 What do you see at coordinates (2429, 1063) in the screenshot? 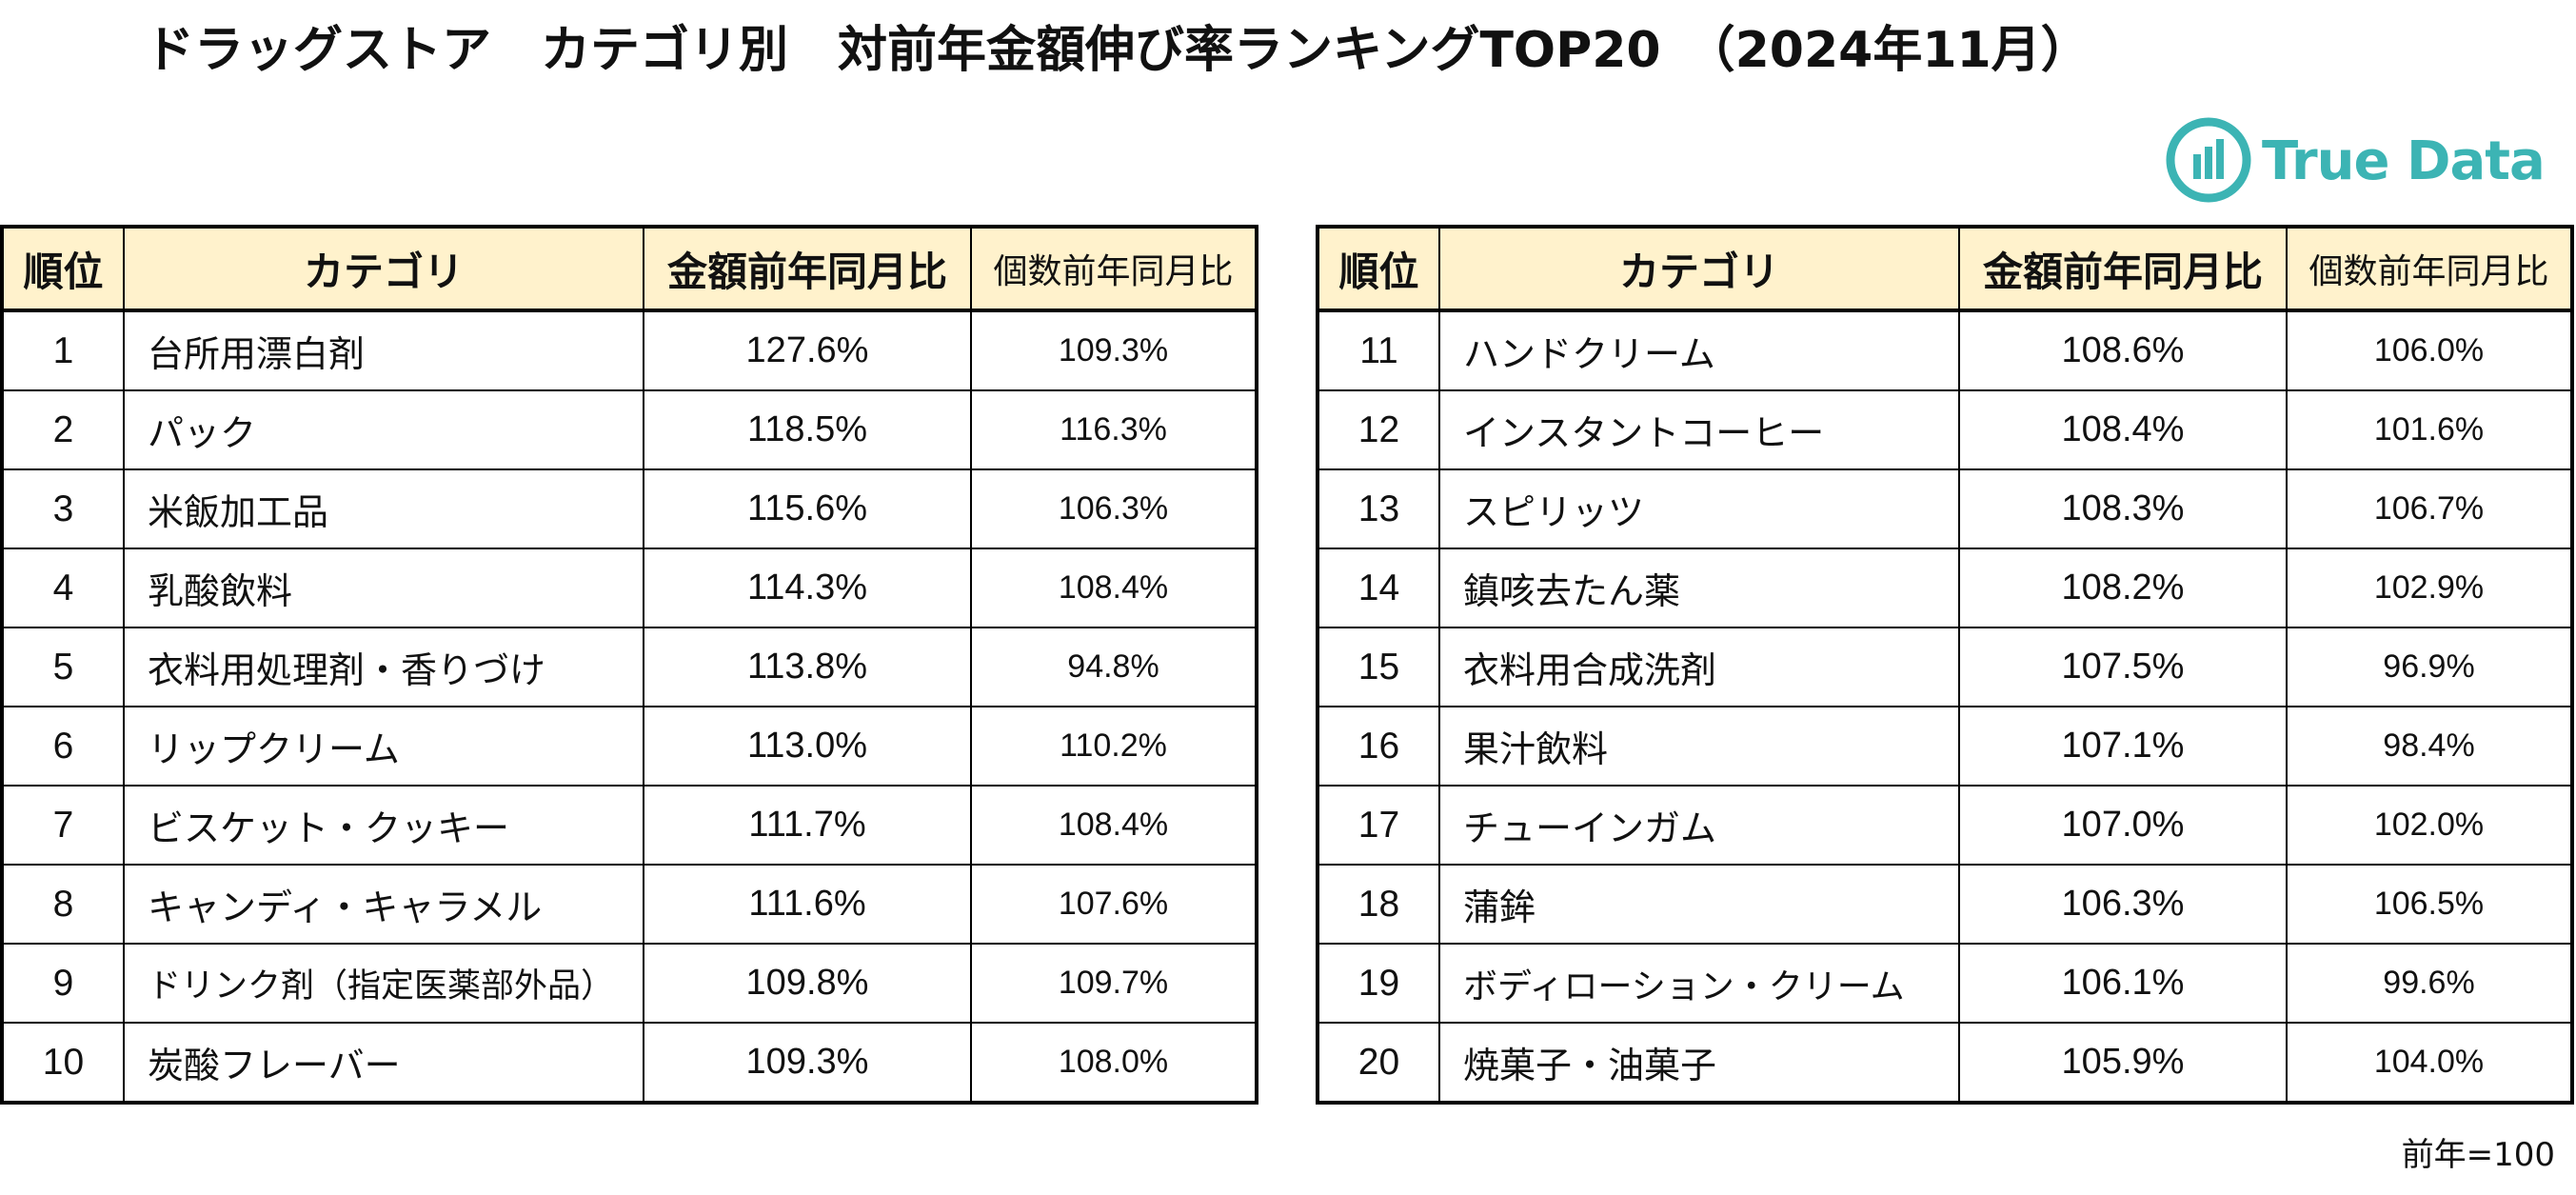
I see `unit-yoy-cell: 104.0%` at bounding box center [2429, 1063].